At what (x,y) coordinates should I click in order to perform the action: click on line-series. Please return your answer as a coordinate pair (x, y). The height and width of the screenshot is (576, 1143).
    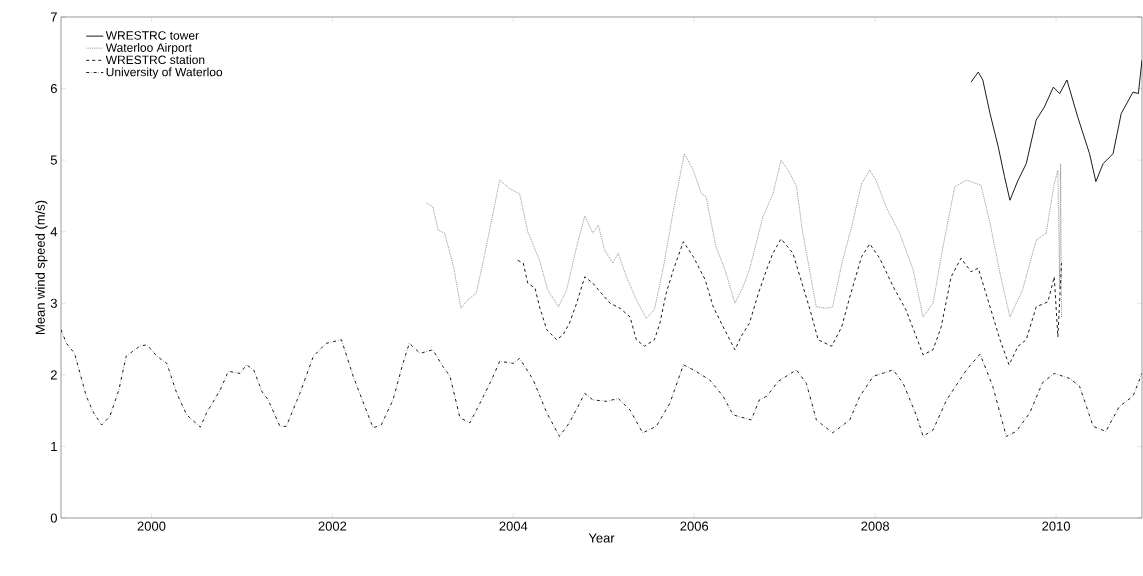
    Looking at the image, I should click on (789, 302).